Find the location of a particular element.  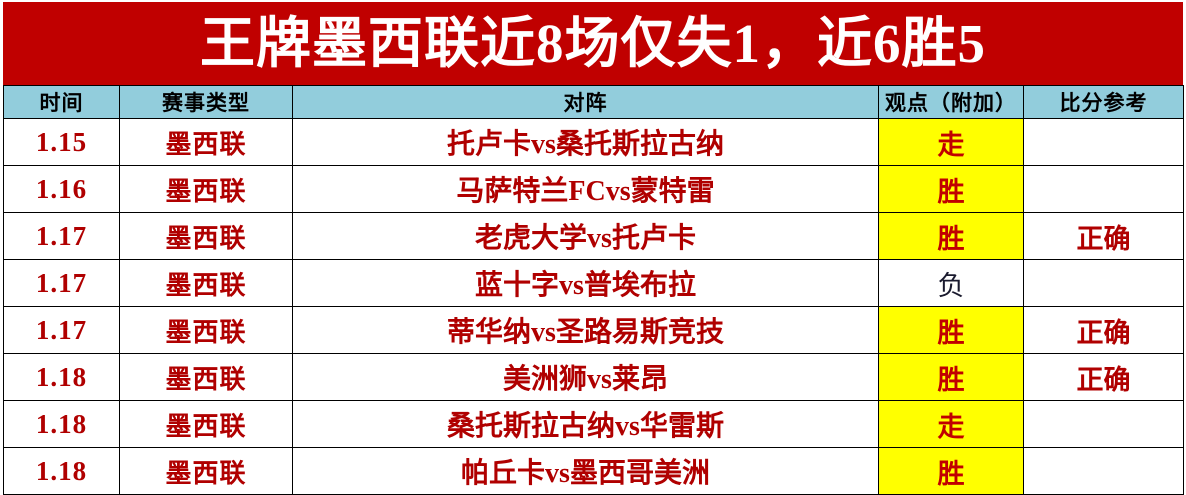

page-title: 王牌墨西联近8场仅失1，近6胜5 is located at coordinates (592, 43).